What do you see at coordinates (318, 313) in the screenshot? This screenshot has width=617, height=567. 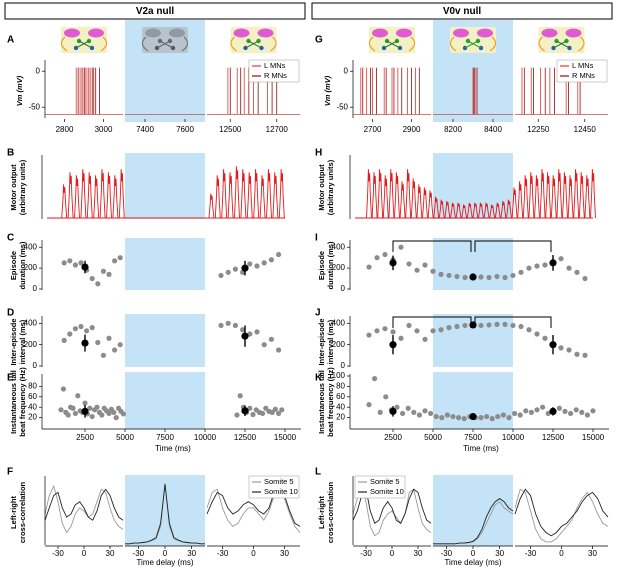 I see `panel-label: J` at bounding box center [318, 313].